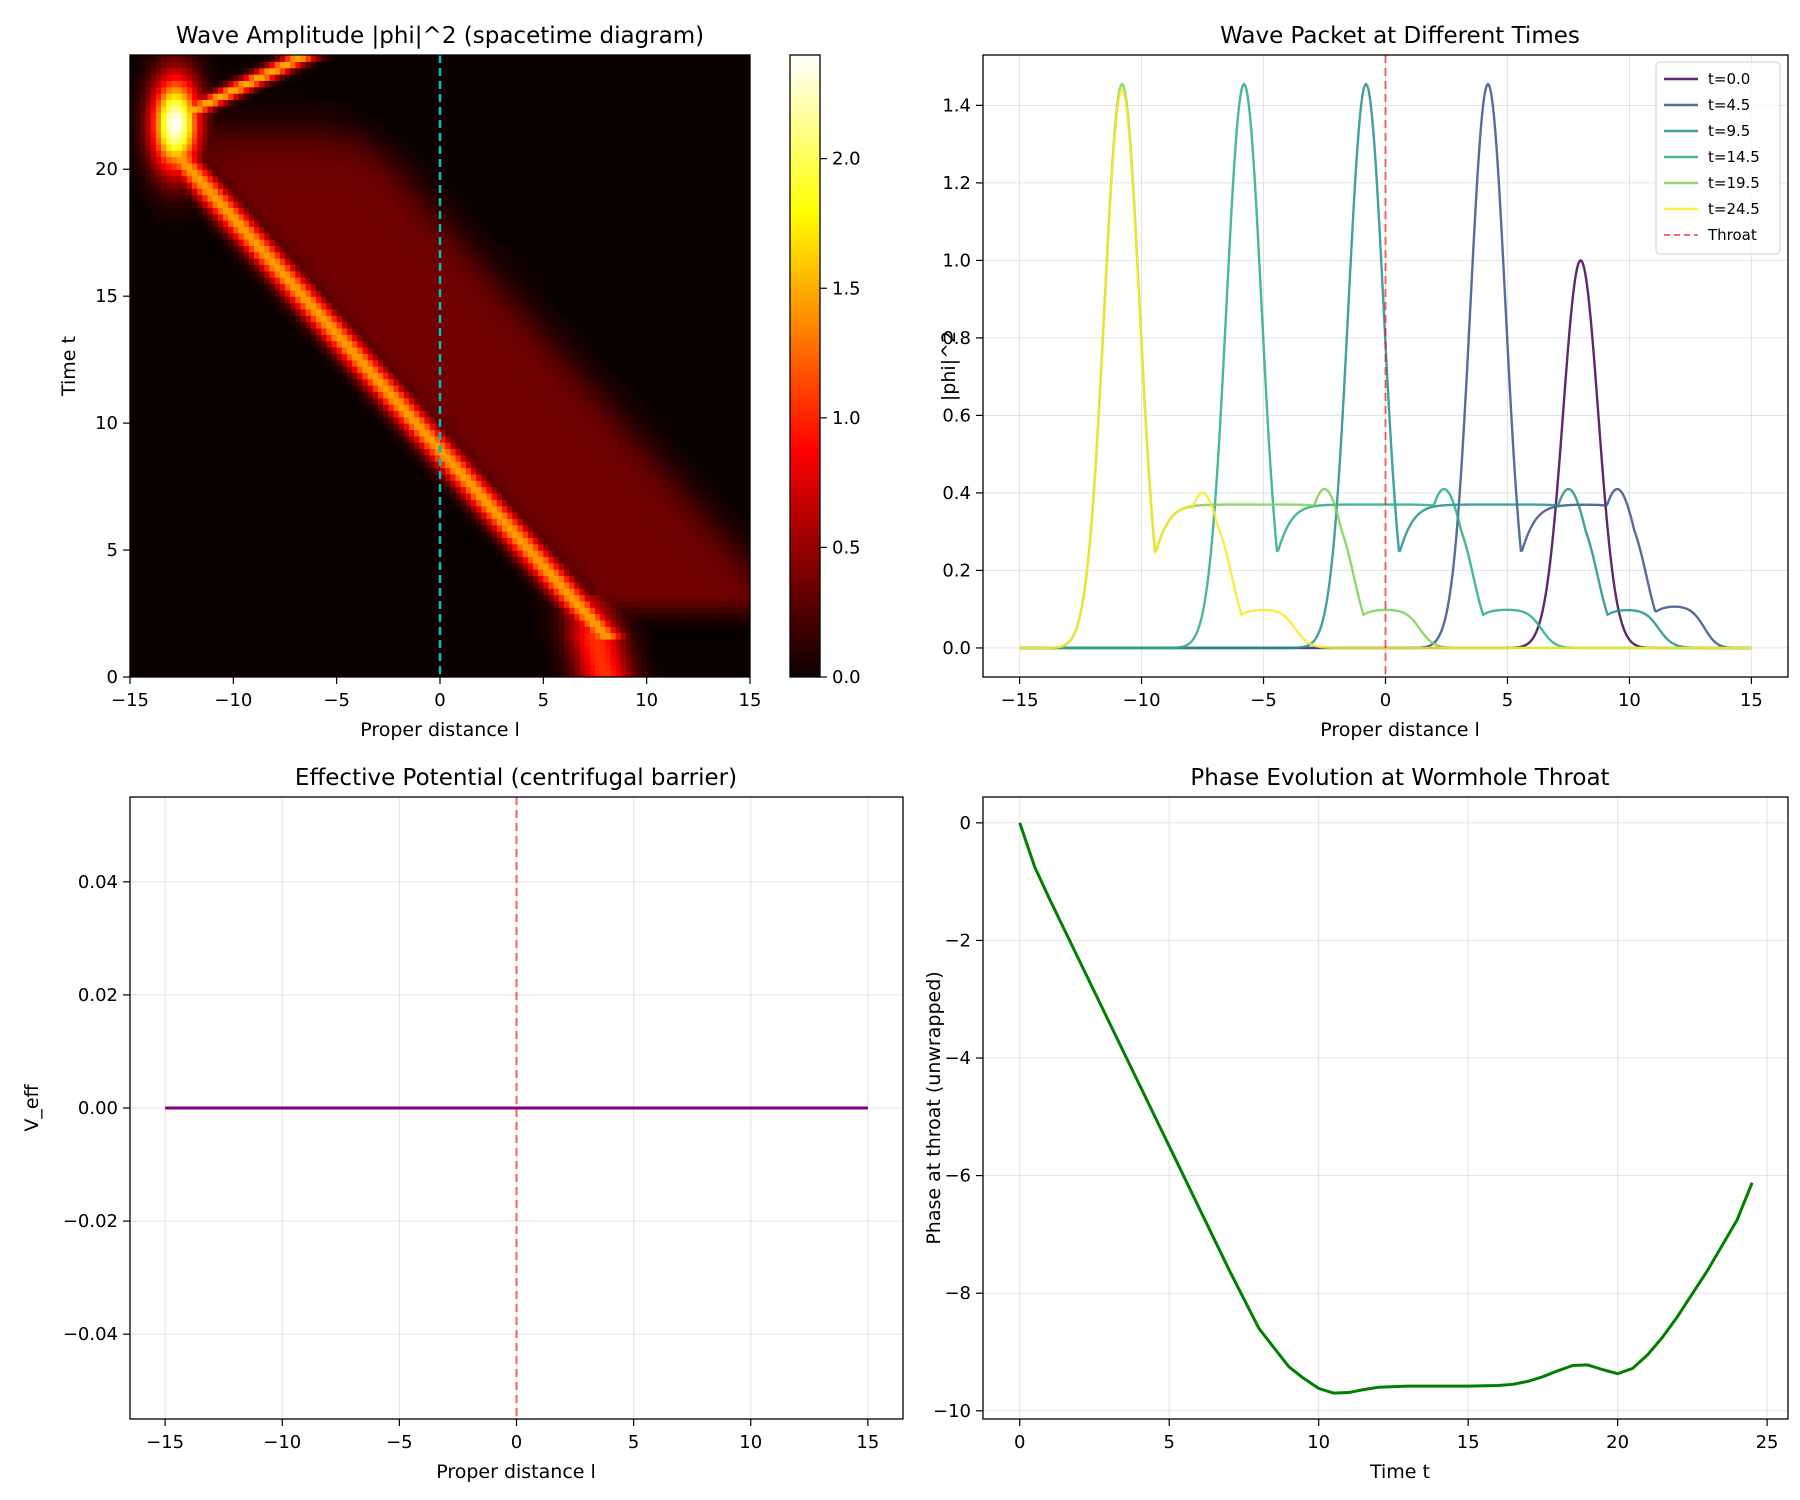 The height and width of the screenshot is (1500, 1800). I want to click on colorbar-gradient, so click(805, 366).